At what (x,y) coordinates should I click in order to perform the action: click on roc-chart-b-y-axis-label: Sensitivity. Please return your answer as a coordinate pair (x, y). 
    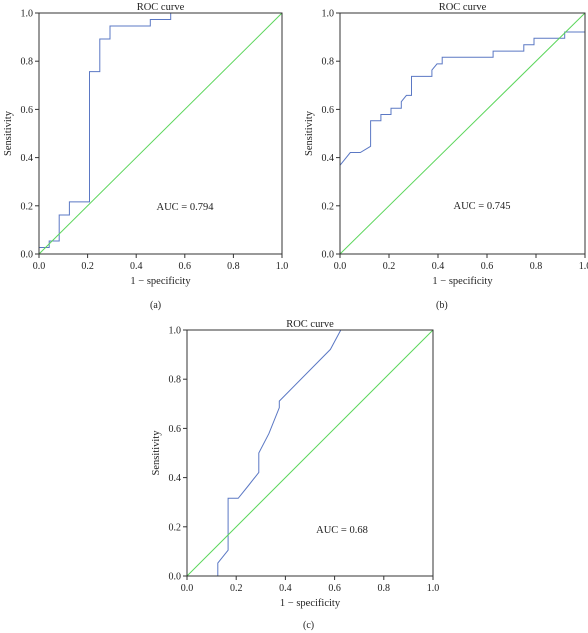
    Looking at the image, I should click on (309, 133).